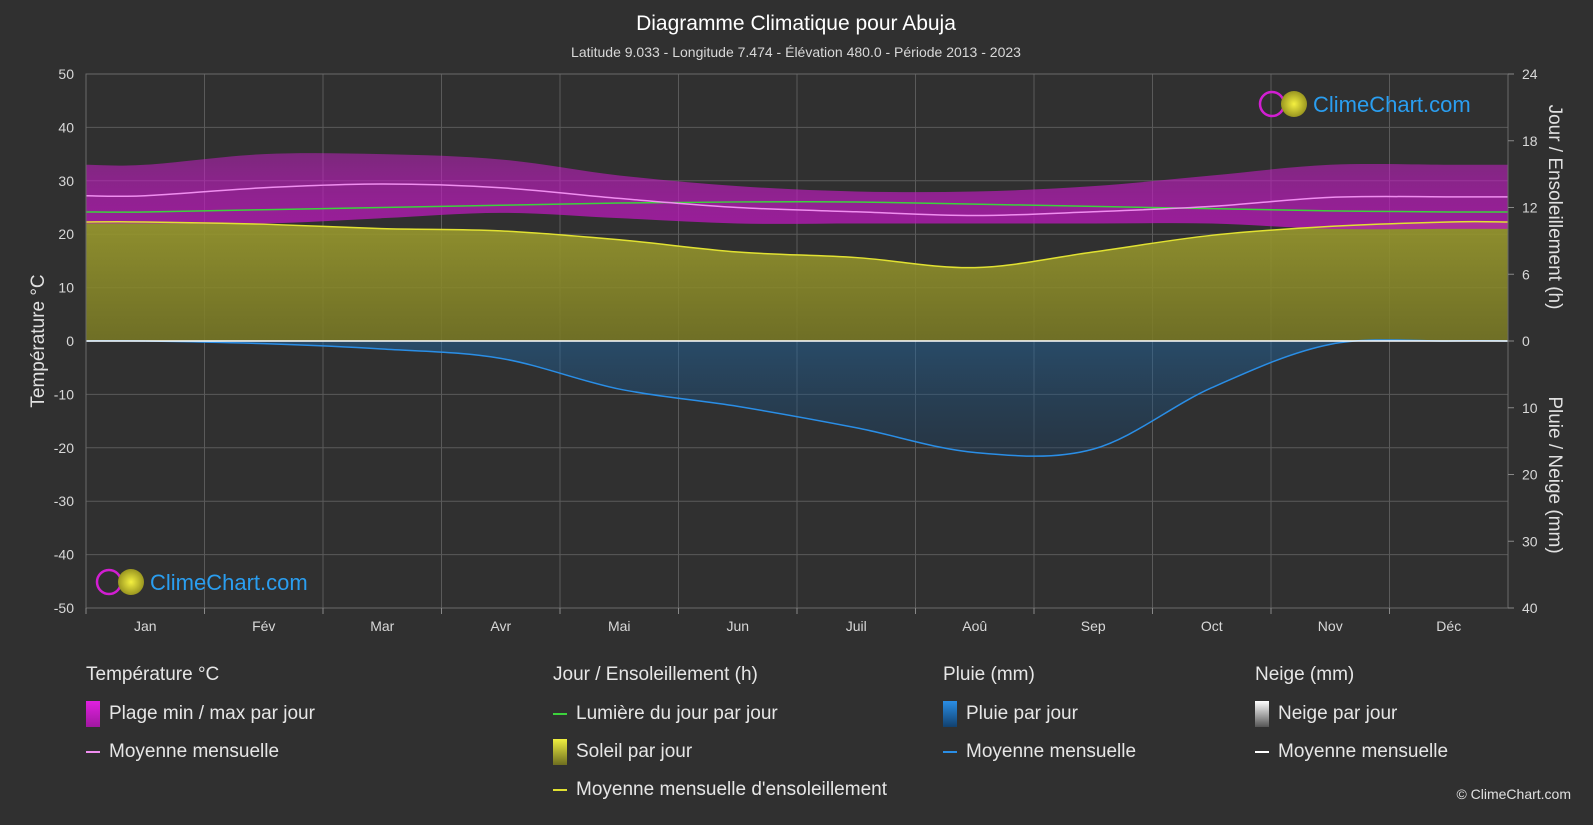 The height and width of the screenshot is (825, 1593). I want to click on legend-label: Lumière du jour par jour, so click(677, 713).